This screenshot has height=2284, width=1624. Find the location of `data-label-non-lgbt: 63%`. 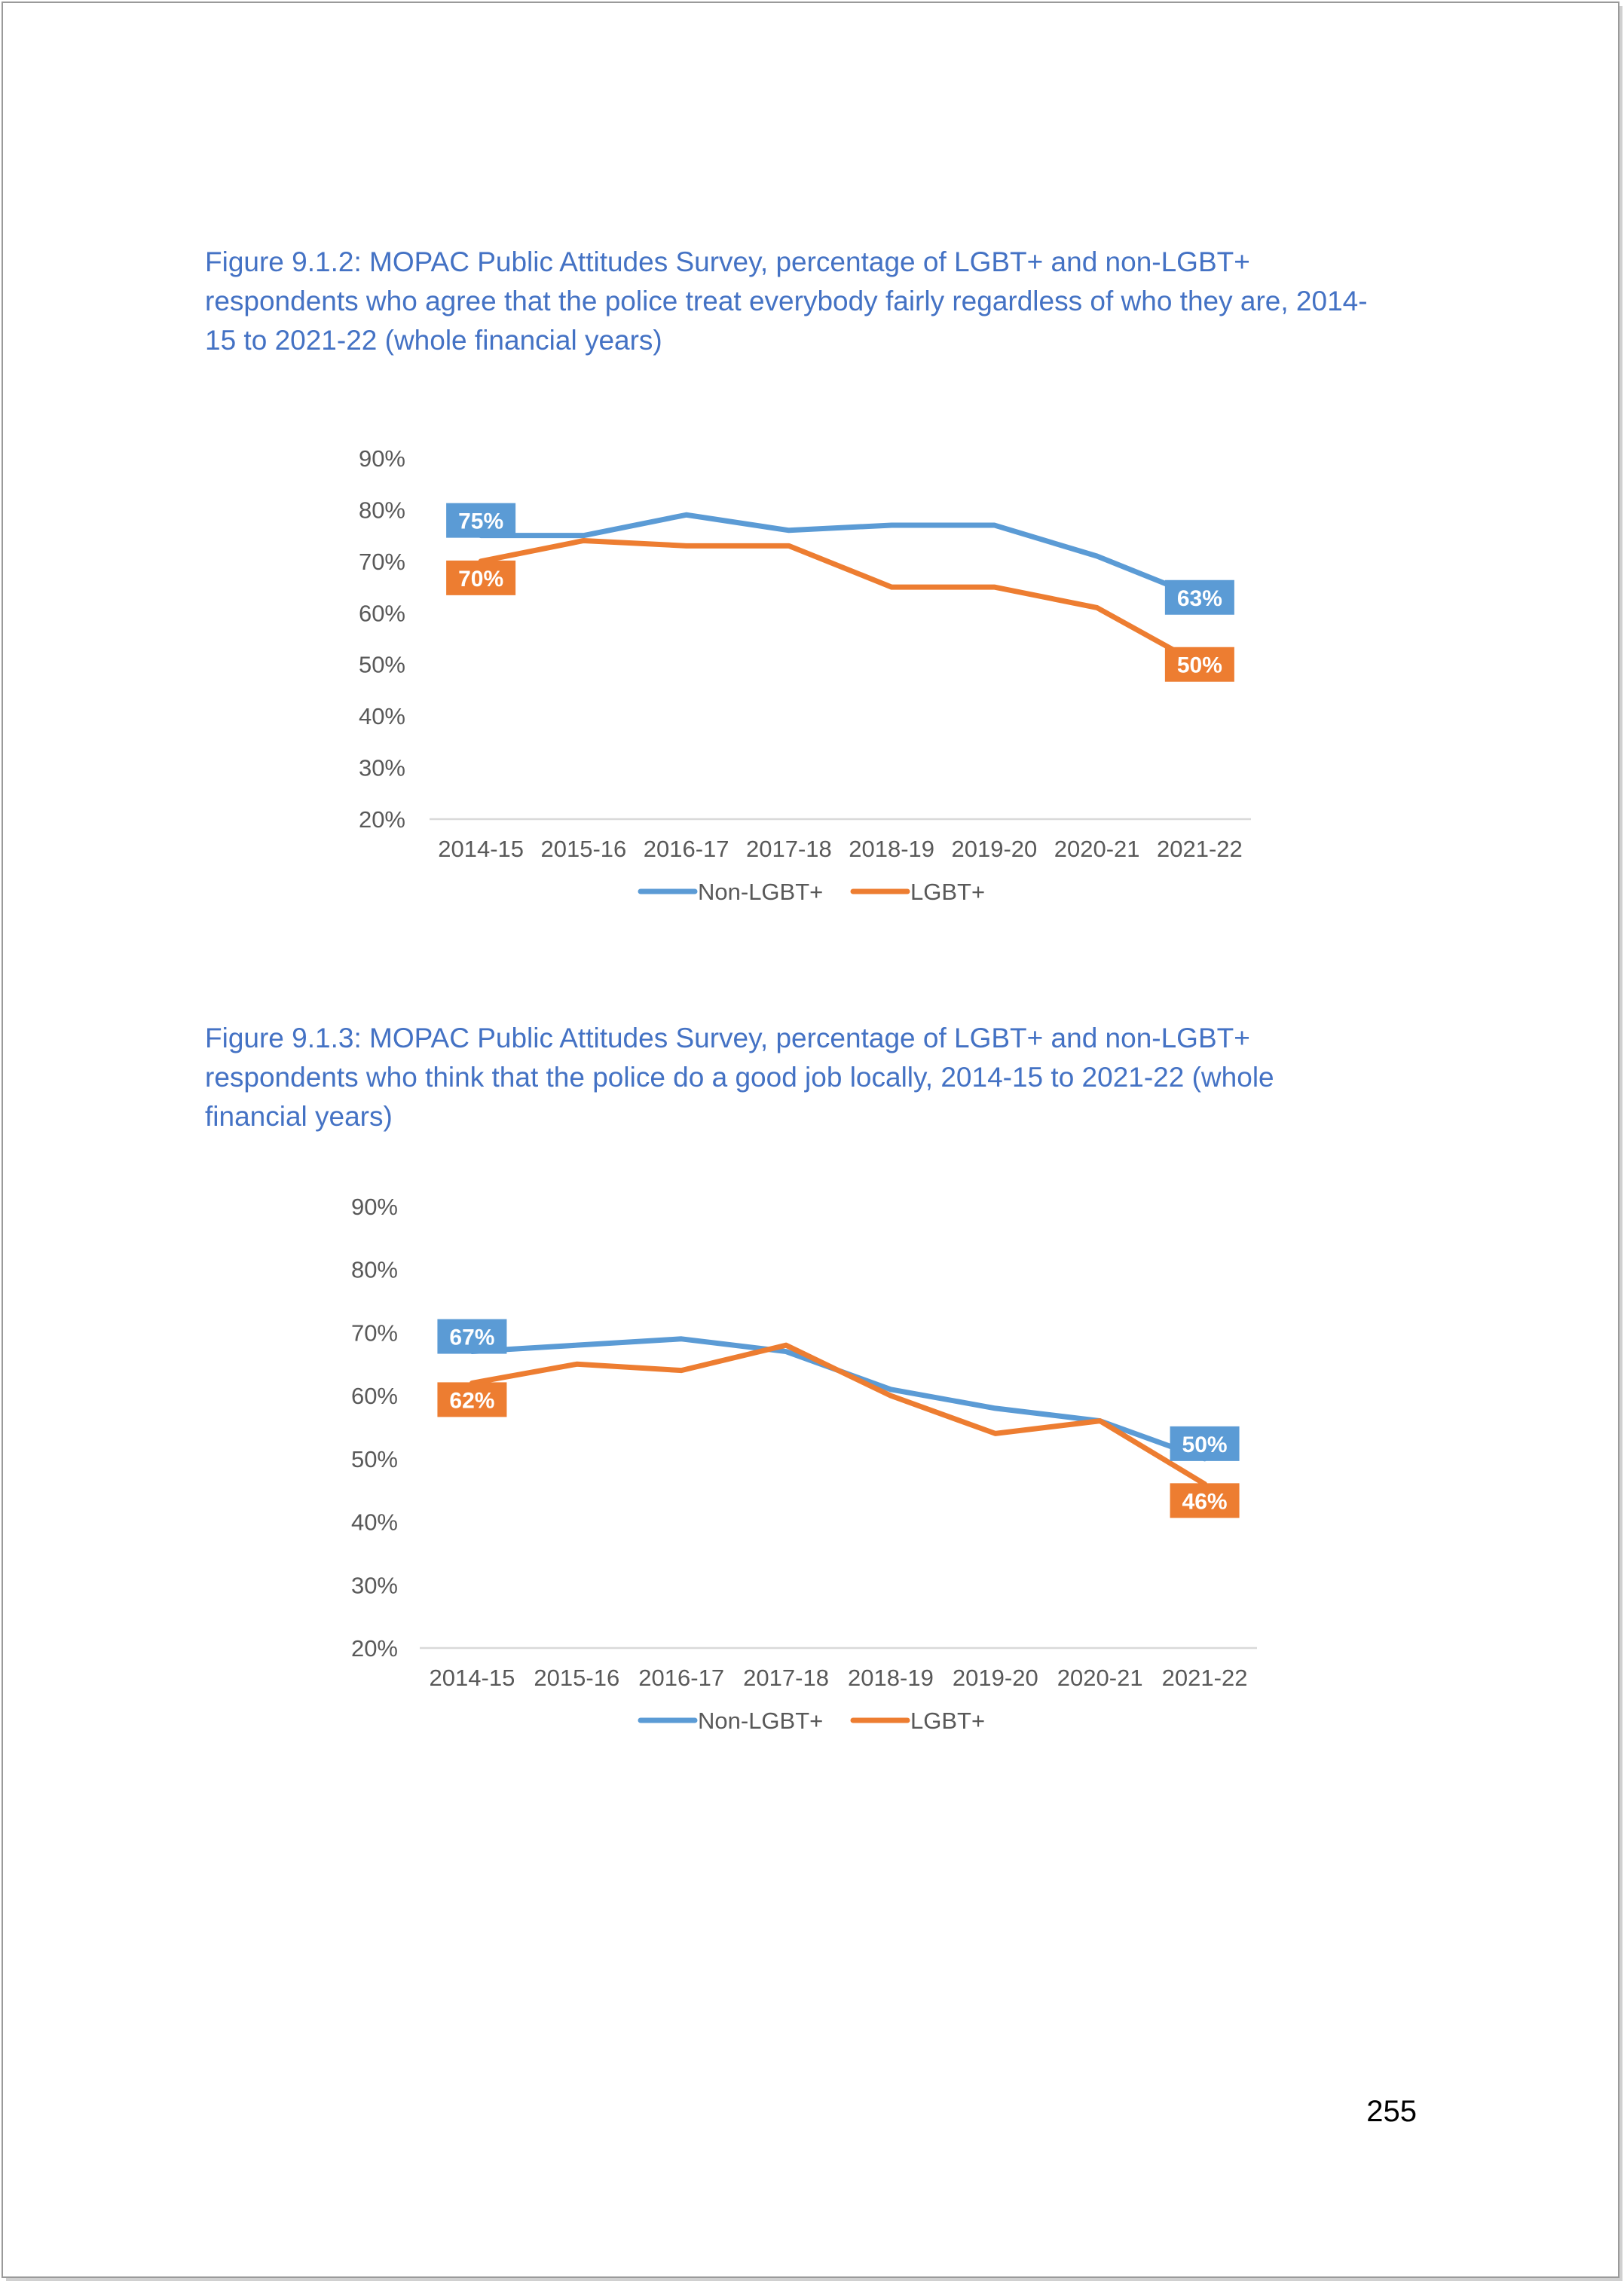

data-label-non-lgbt: 63% is located at coordinates (1199, 597).